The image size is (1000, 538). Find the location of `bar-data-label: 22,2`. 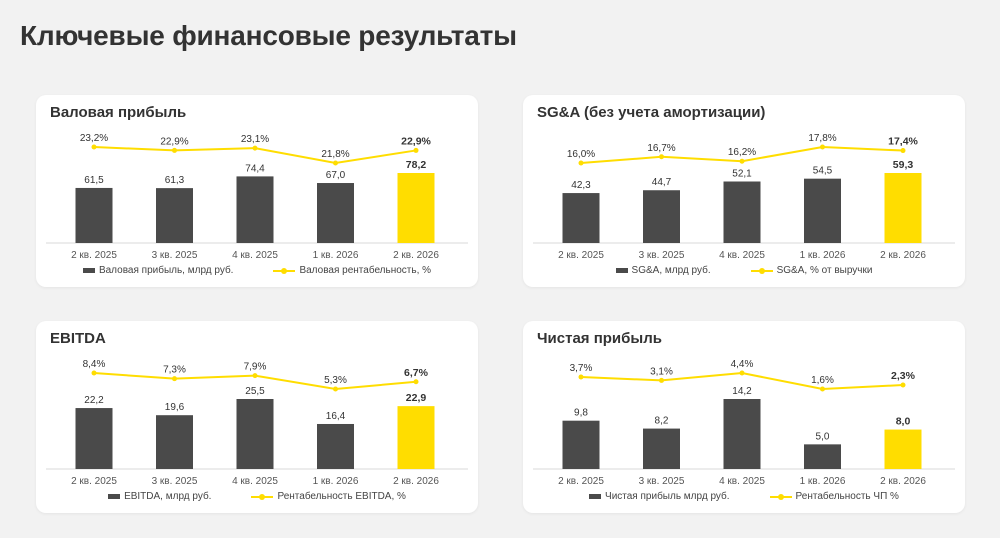

bar-data-label: 22,2 is located at coordinates (94, 400).